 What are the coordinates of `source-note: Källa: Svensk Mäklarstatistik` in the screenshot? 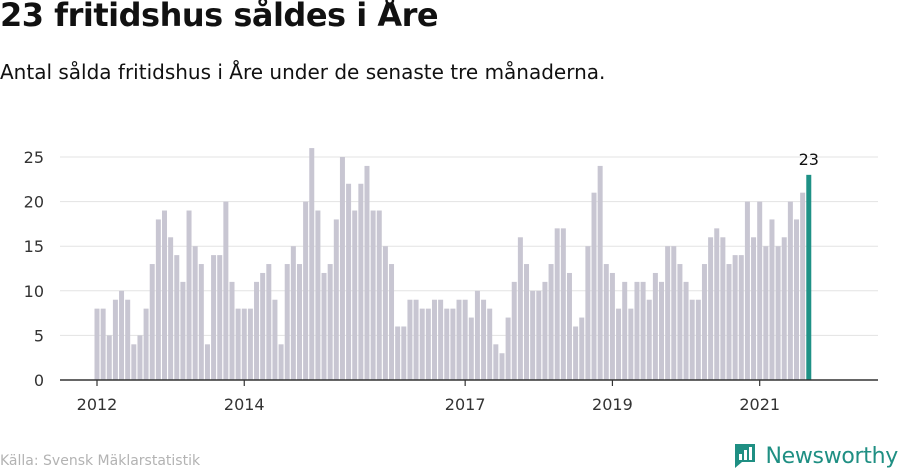 It's located at (100, 461).